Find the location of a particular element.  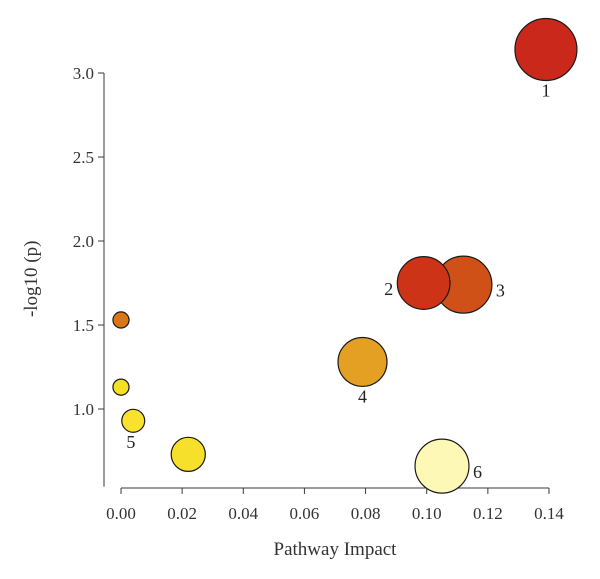

x-tick-label: 0.06 is located at coordinates (305, 513).